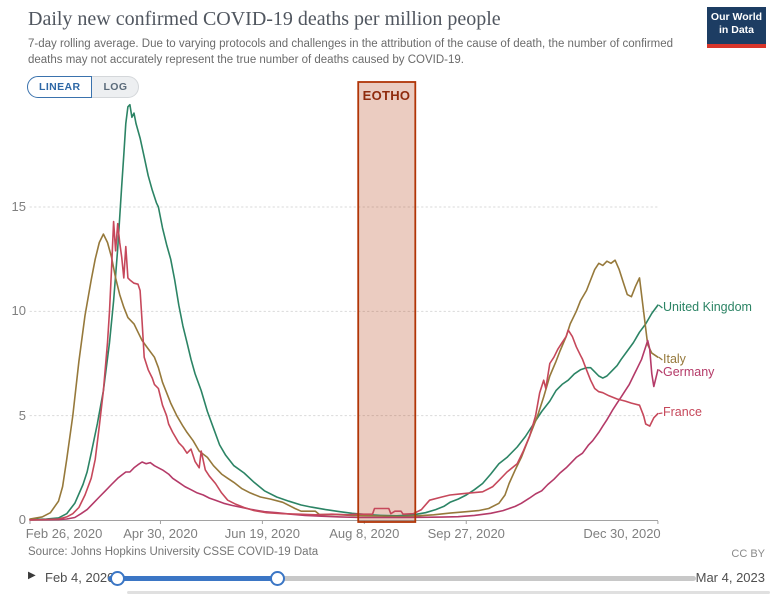 The height and width of the screenshot is (600, 770). I want to click on owid-logo-line1: Our World, so click(736, 17).